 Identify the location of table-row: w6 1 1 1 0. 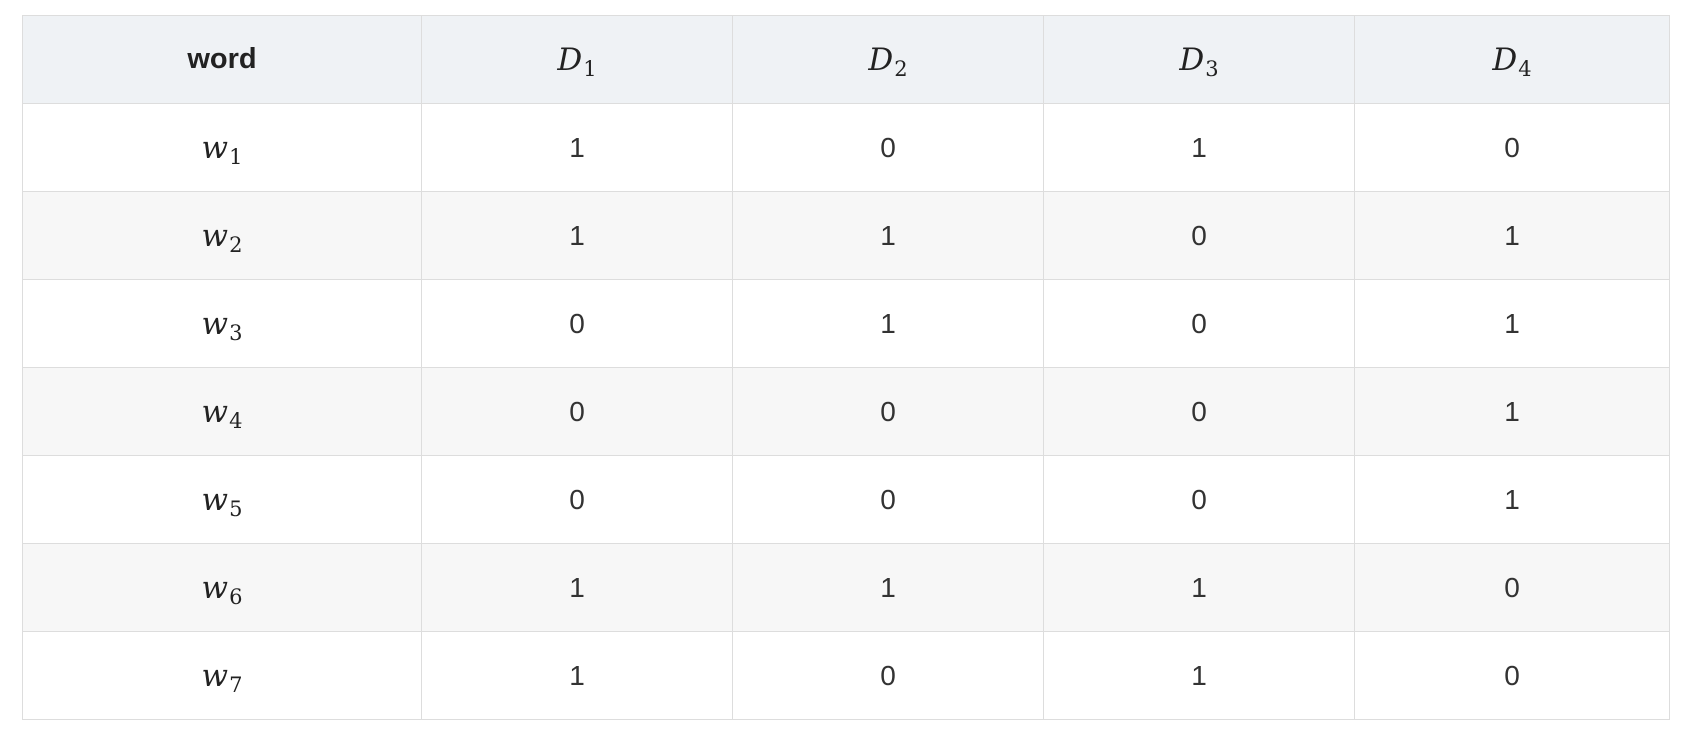
(846, 587).